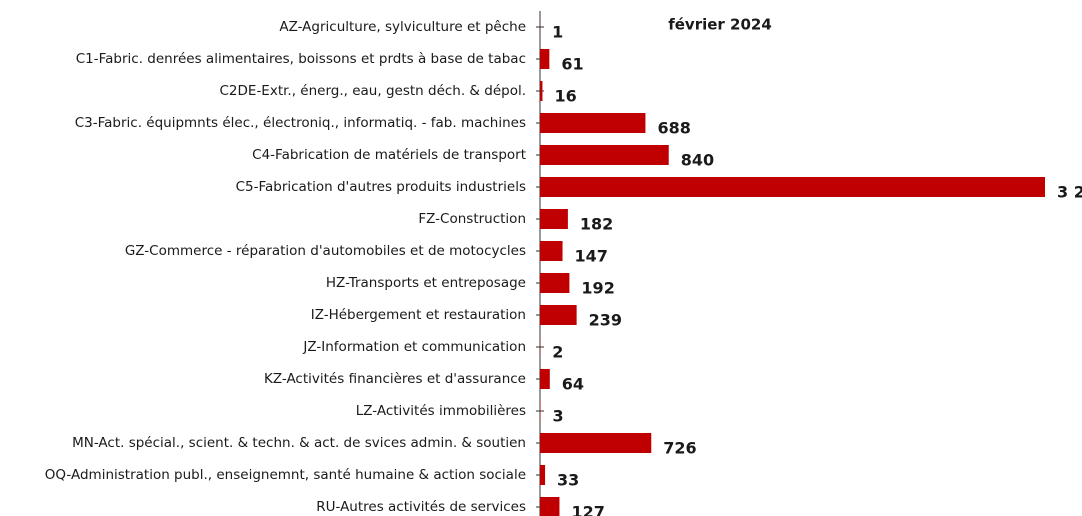  I want to click on value-label: 726, so click(679, 448).